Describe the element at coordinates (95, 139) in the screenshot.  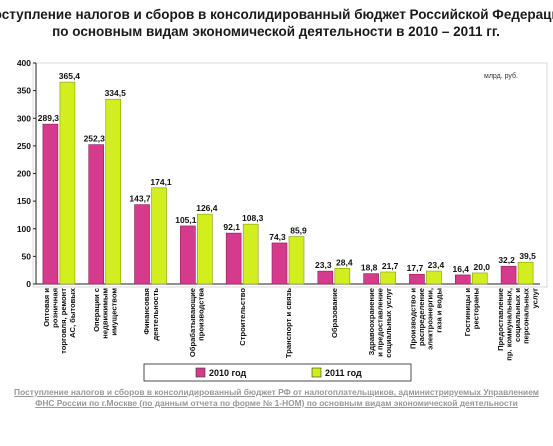
I see `value-label-2010: 252,3` at that location.